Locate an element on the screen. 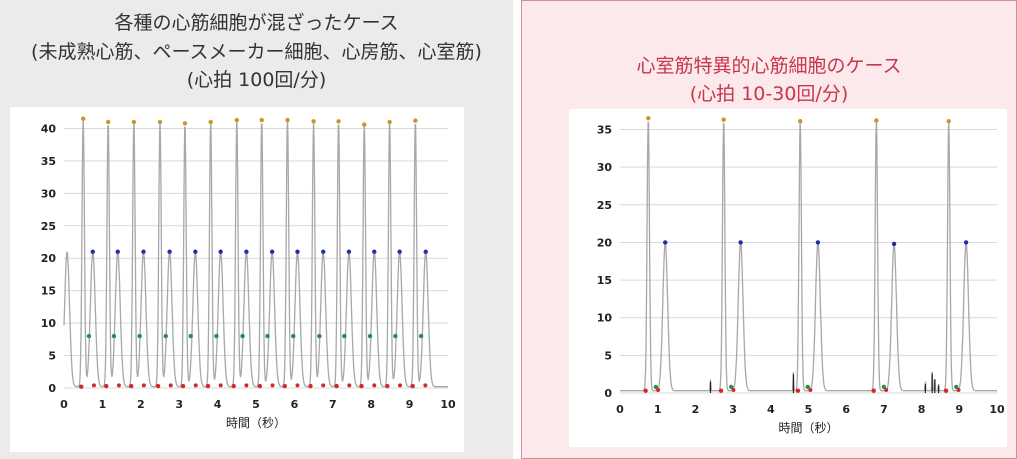  title-line-3: (心拍 100回/分) is located at coordinates (256, 80).